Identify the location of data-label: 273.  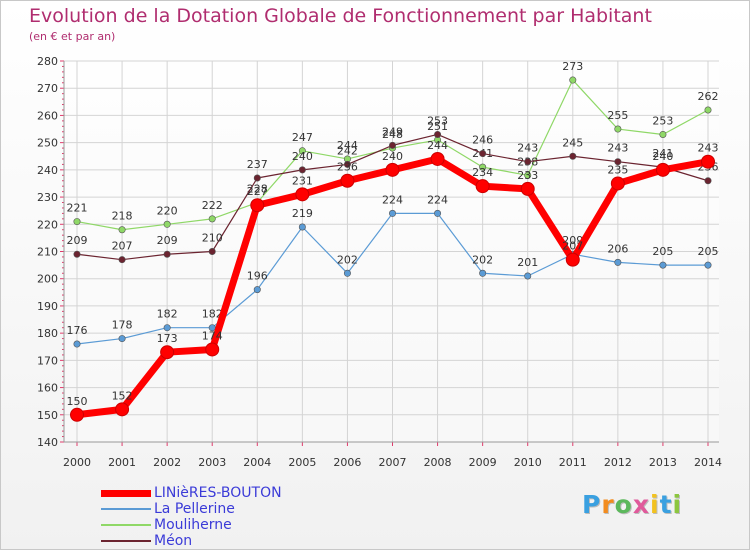
(572, 66).